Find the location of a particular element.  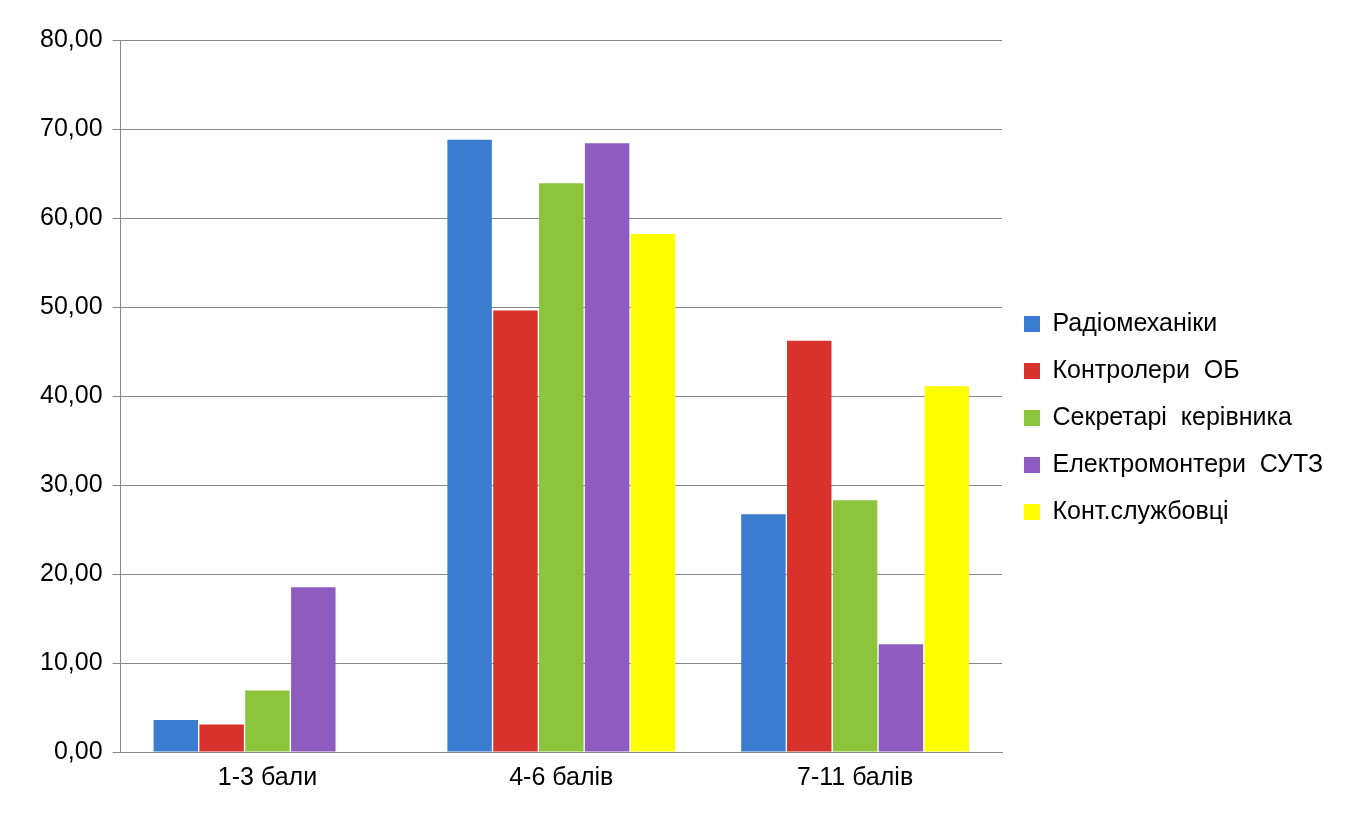

y-tick-label: 60,00 is located at coordinates (71, 215).